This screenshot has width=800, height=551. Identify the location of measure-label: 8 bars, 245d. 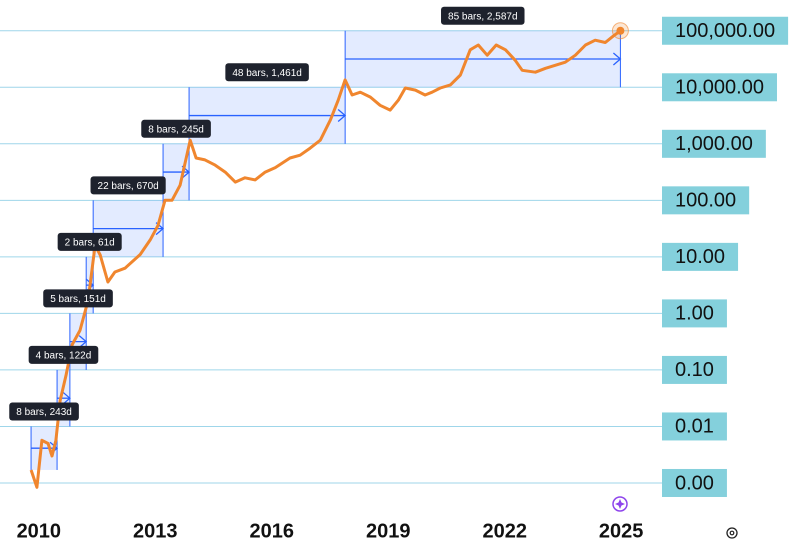
(176, 129).